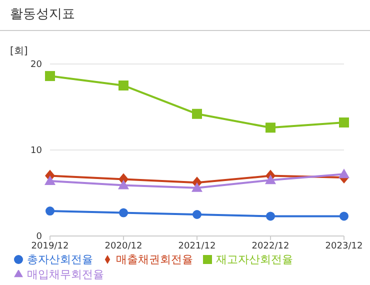 Image resolution: width=370 pixels, height=285 pixels. Describe the element at coordinates (344, 246) in the screenshot. I see `x-tick-label: 2023/12` at that location.